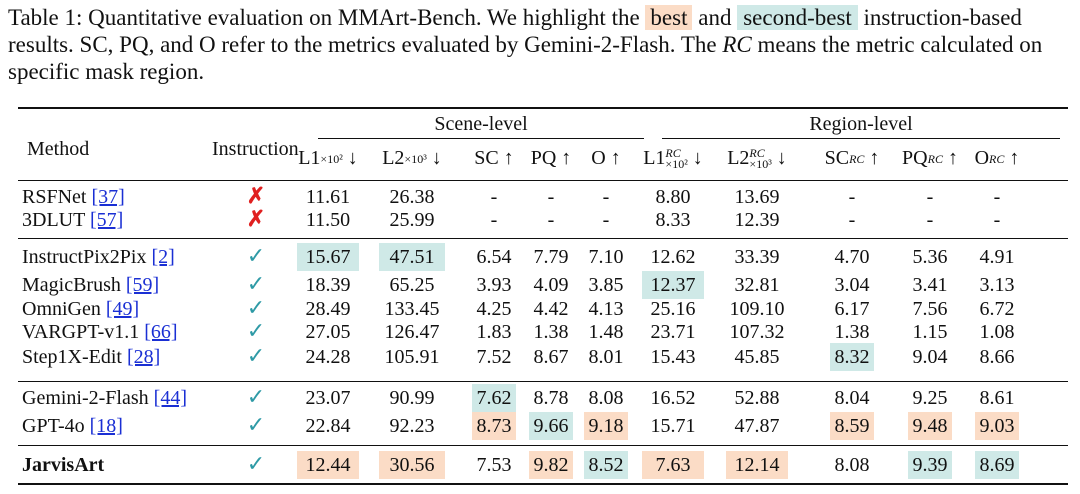  I want to click on citation-link: [18], so click(106, 426).